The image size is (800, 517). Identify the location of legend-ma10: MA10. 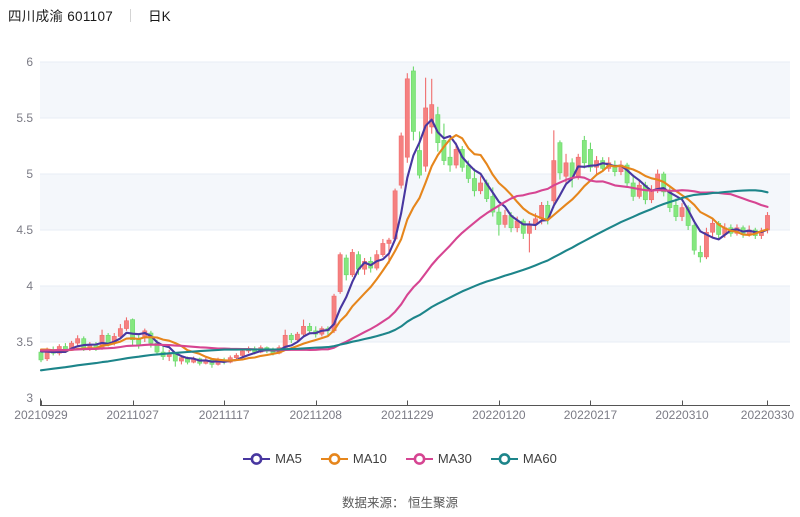
(353, 458).